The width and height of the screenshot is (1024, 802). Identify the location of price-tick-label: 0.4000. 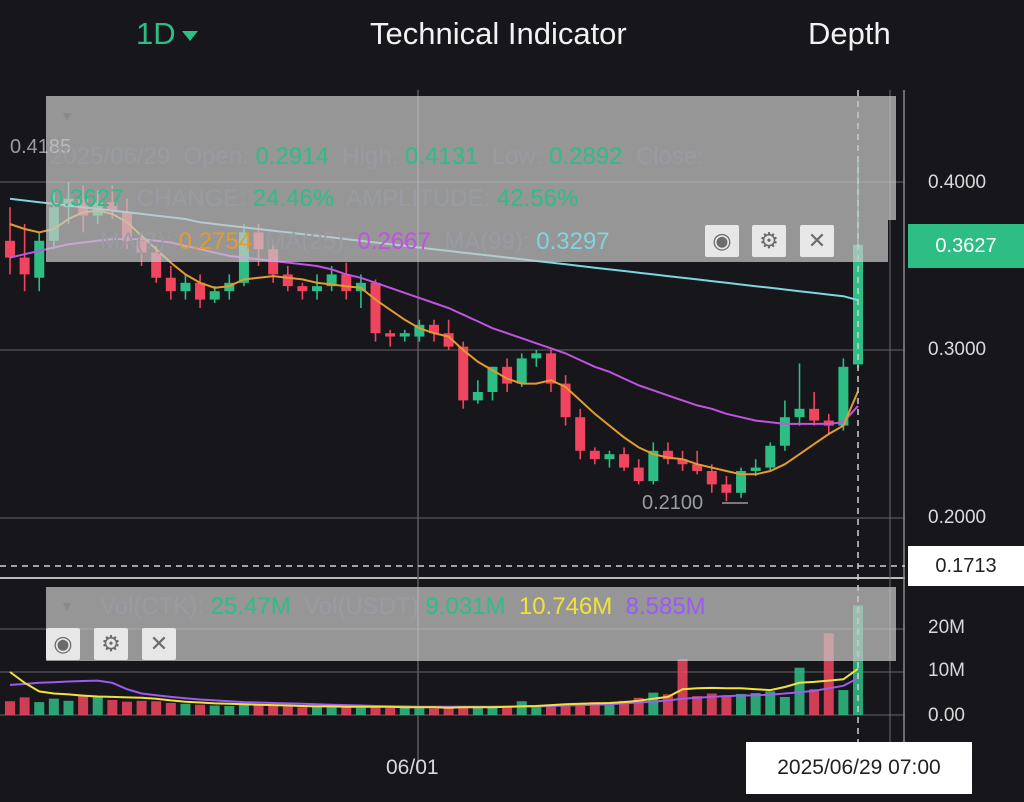
(957, 182).